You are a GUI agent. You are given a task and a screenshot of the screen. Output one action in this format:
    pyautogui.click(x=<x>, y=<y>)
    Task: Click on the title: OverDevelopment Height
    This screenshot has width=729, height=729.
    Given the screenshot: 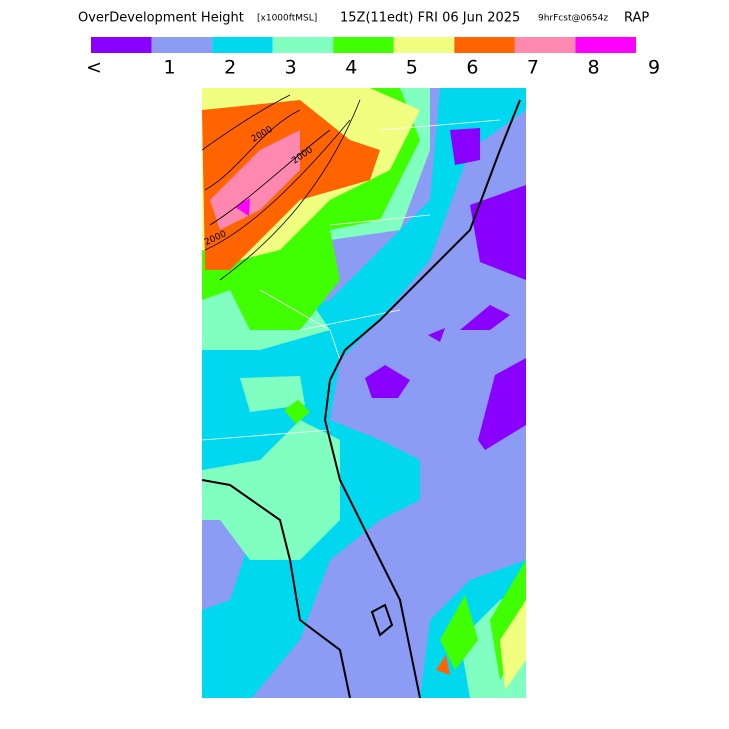 What is the action you would take?
    pyautogui.click(x=161, y=18)
    